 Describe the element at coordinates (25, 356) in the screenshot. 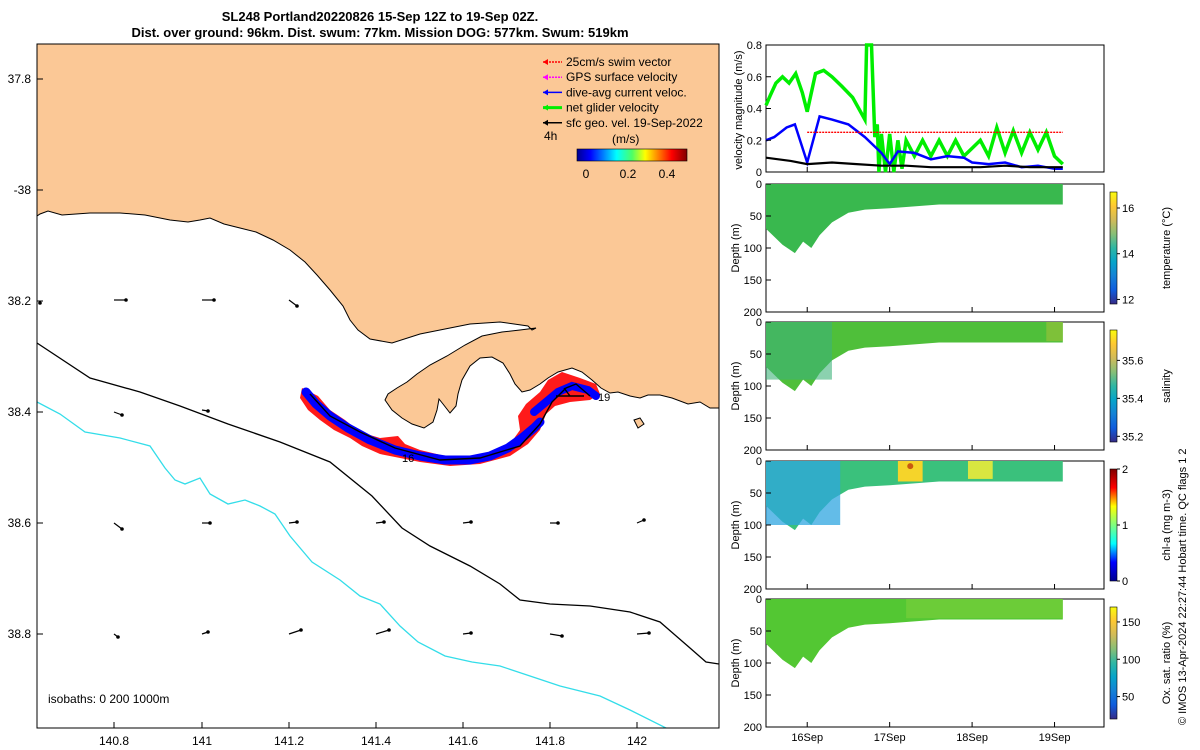

I see `map-y-ticks: 37.8 -38 38.2 38.4 38.6 38.8` at that location.